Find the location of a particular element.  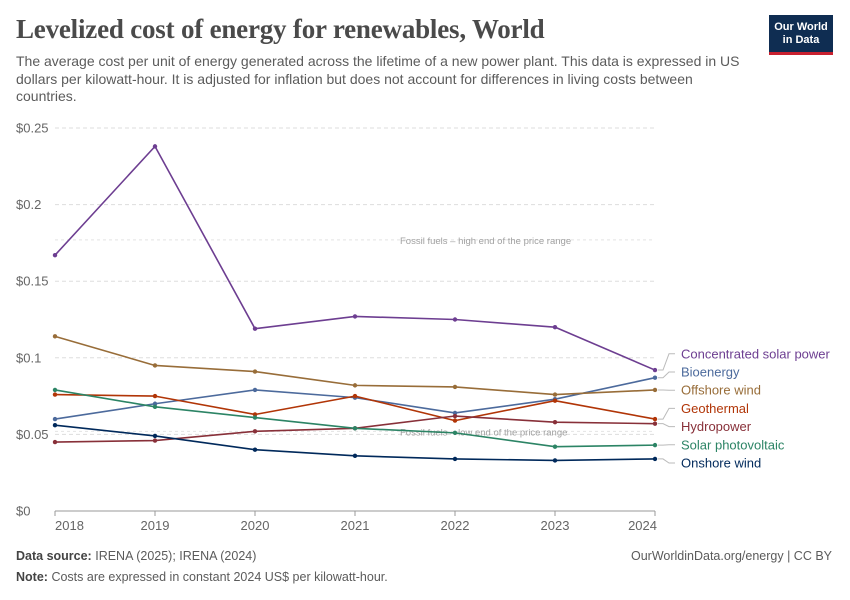

legend-label: Concentrated solar power is located at coordinates (756, 353).